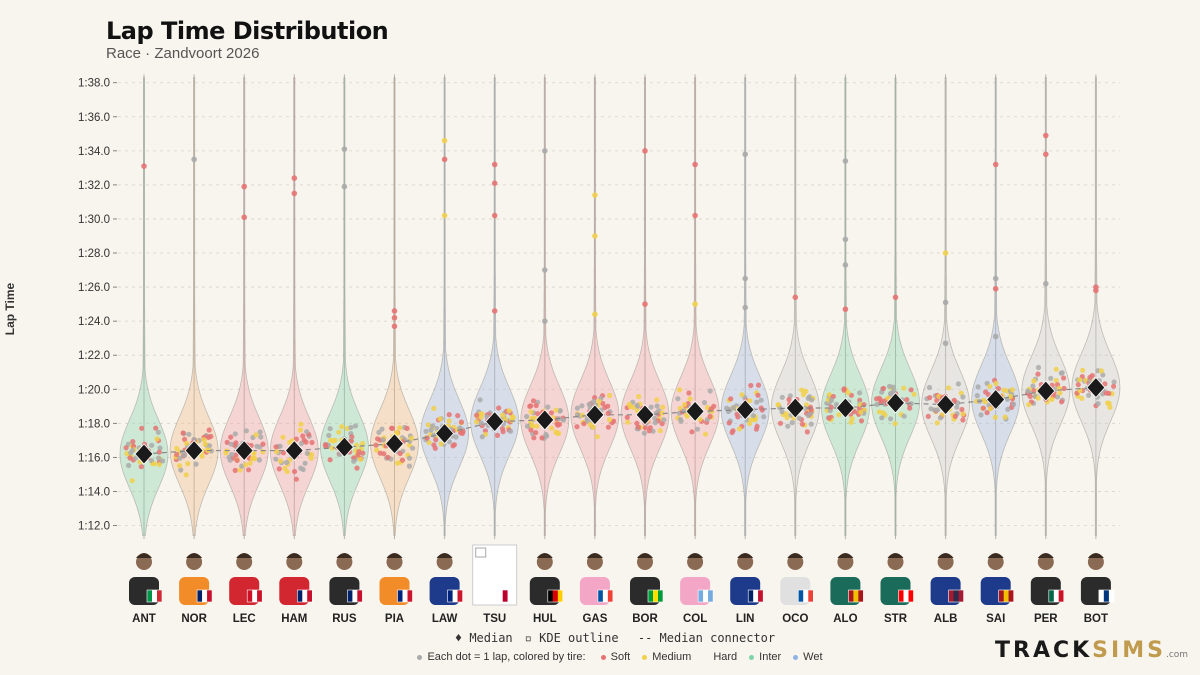 The image size is (1200, 675). Describe the element at coordinates (706, 638) in the screenshot. I see `legend-connector: -- Median connector` at that location.